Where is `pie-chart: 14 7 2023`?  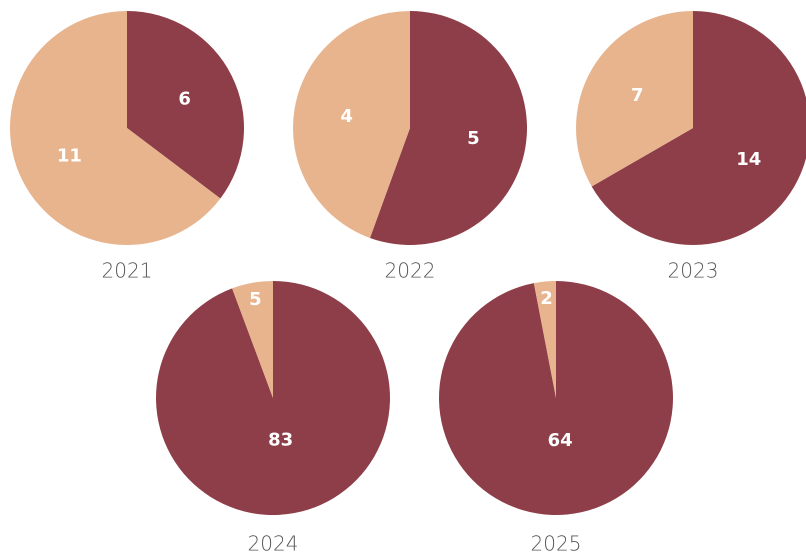
pie-chart: 14 7 2023 is located at coordinates (691, 147).